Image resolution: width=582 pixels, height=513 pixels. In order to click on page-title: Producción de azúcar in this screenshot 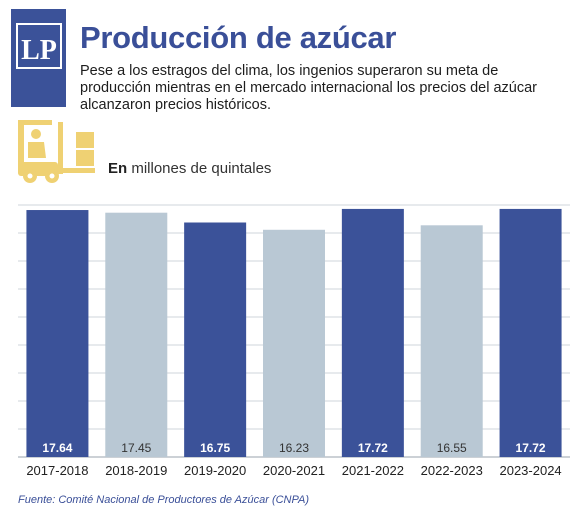, I will do `click(238, 37)`.